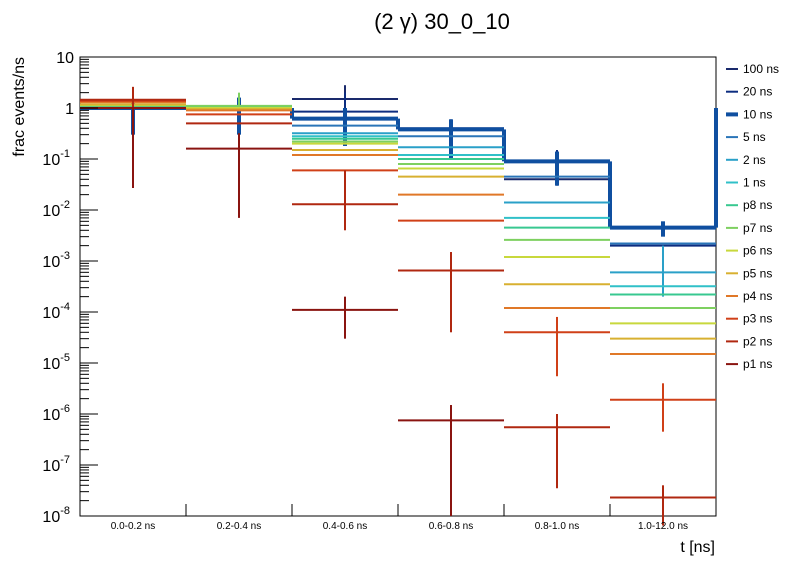 The image size is (796, 572). Describe the element at coordinates (757, 228) in the screenshot. I see `legend-label: p7 ns` at that location.